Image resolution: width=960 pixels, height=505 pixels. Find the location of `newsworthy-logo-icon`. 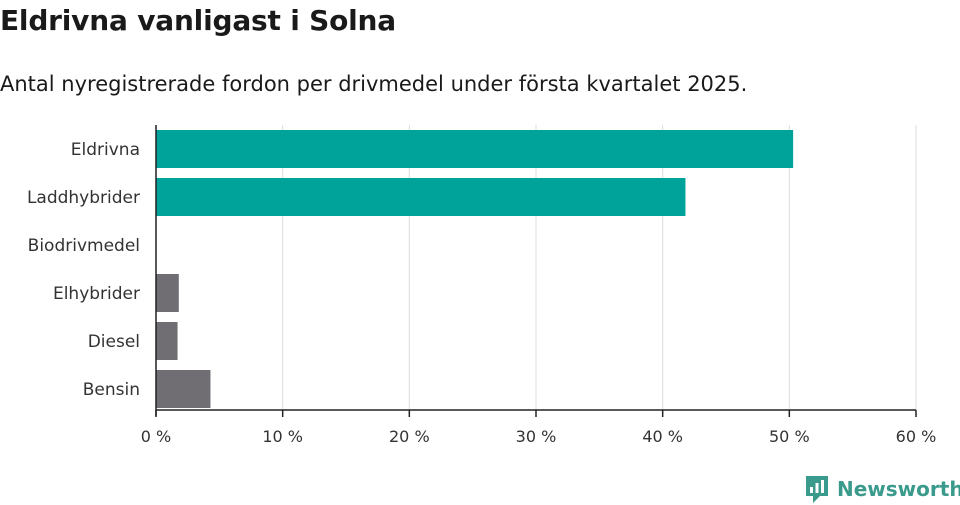

newsworthy-logo-icon is located at coordinates (817, 489).